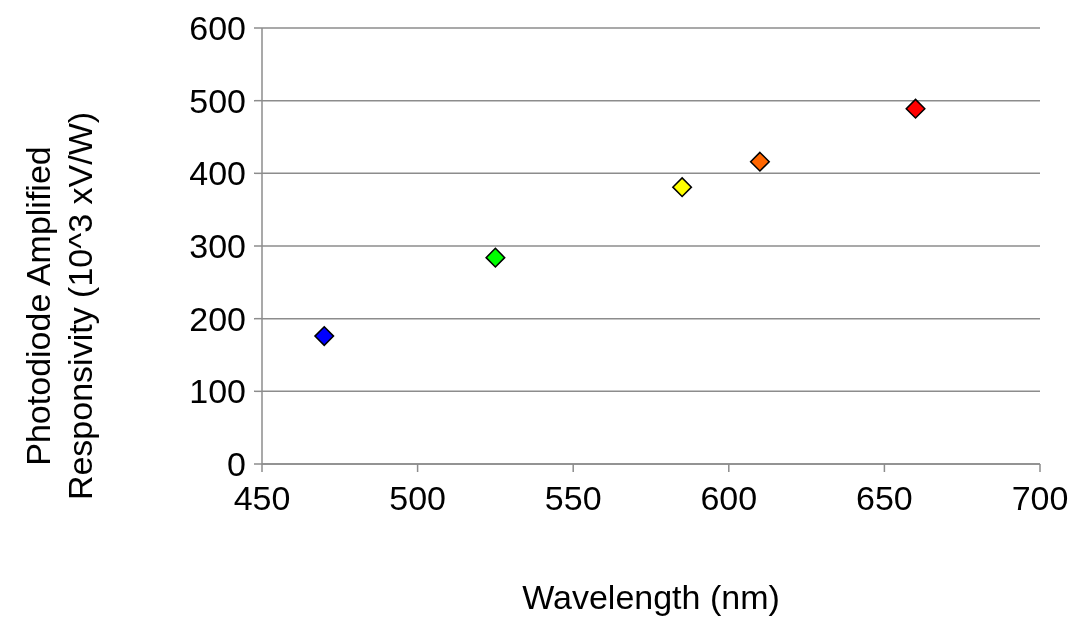 Image resolution: width=1084 pixels, height=621 pixels. What do you see at coordinates (651, 597) in the screenshot?
I see `x-axis-title: Wavelength (nm)` at bounding box center [651, 597].